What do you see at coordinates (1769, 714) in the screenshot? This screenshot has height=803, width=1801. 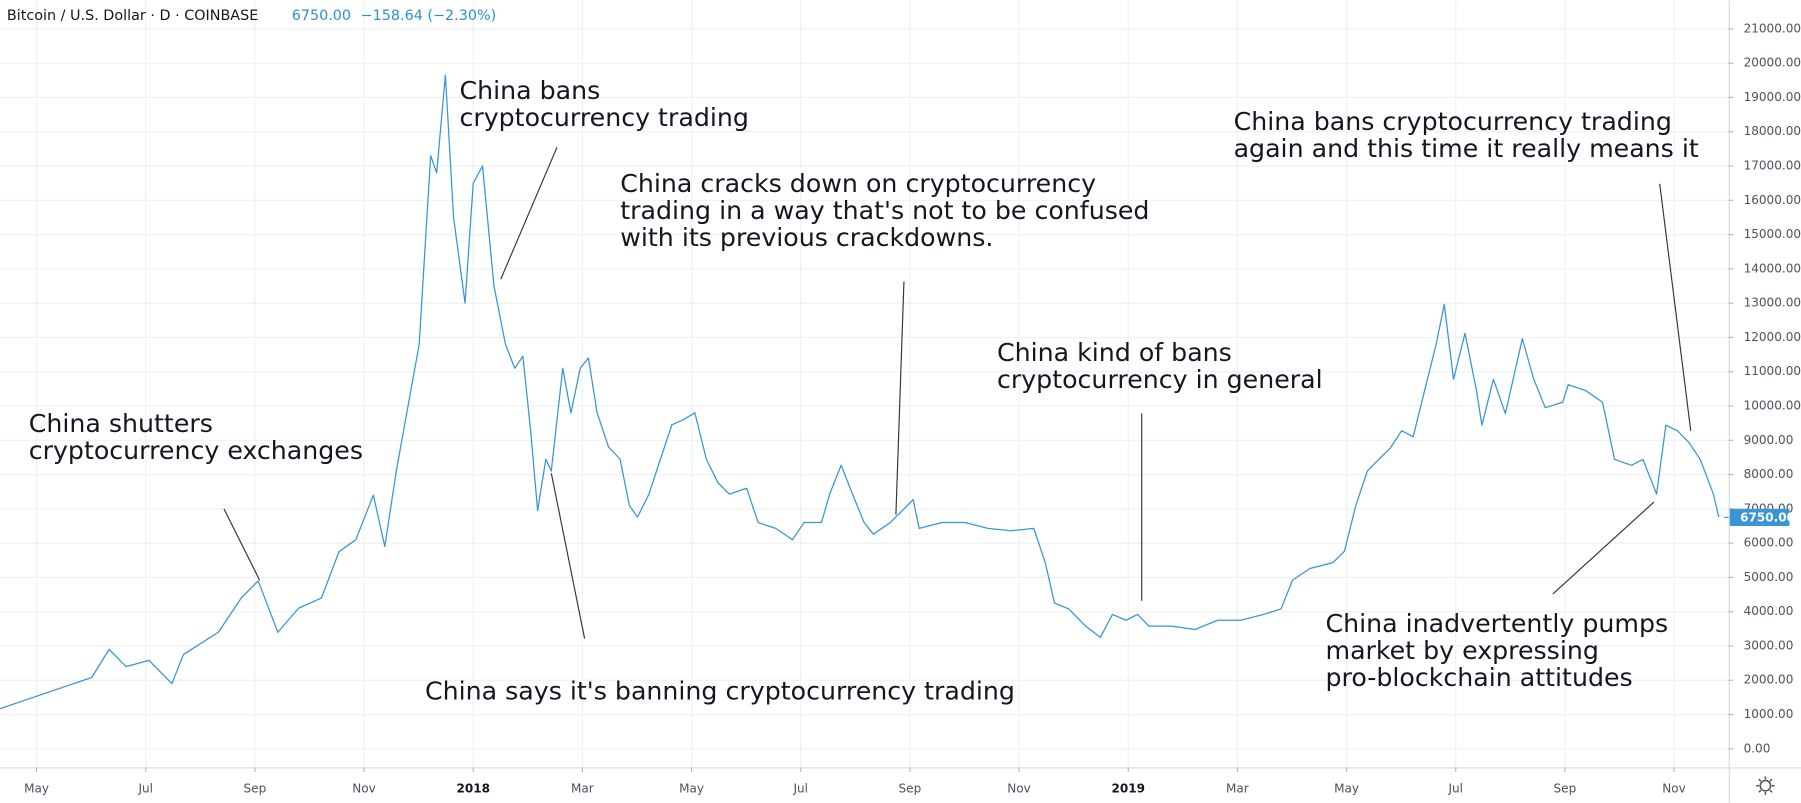 I see `y-tick-label: 1000.00` at bounding box center [1769, 714].